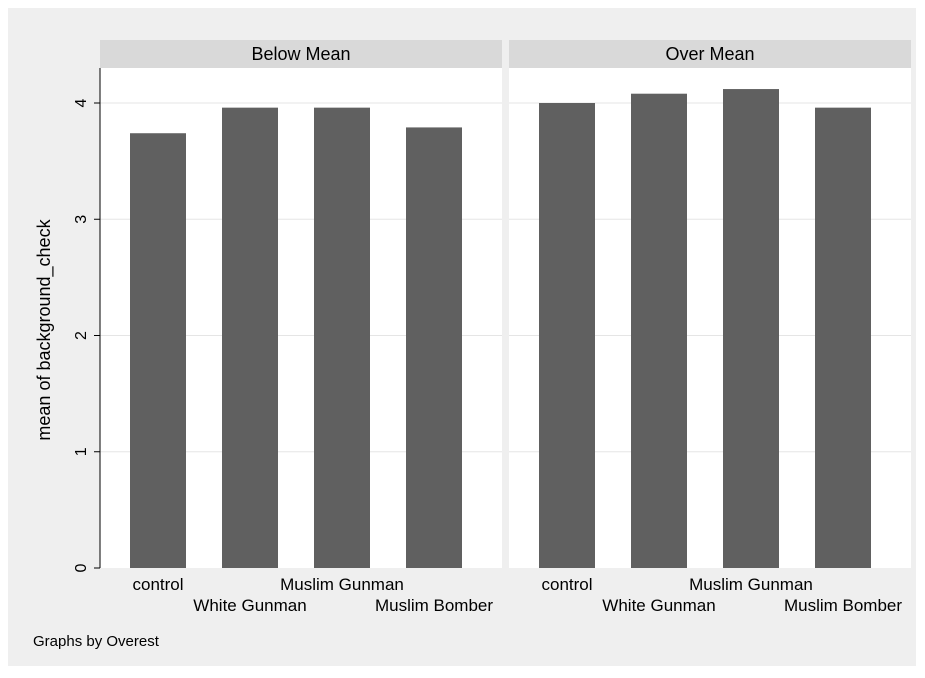  Describe the element at coordinates (81, 219) in the screenshot. I see `y-tick-label: 3` at that location.